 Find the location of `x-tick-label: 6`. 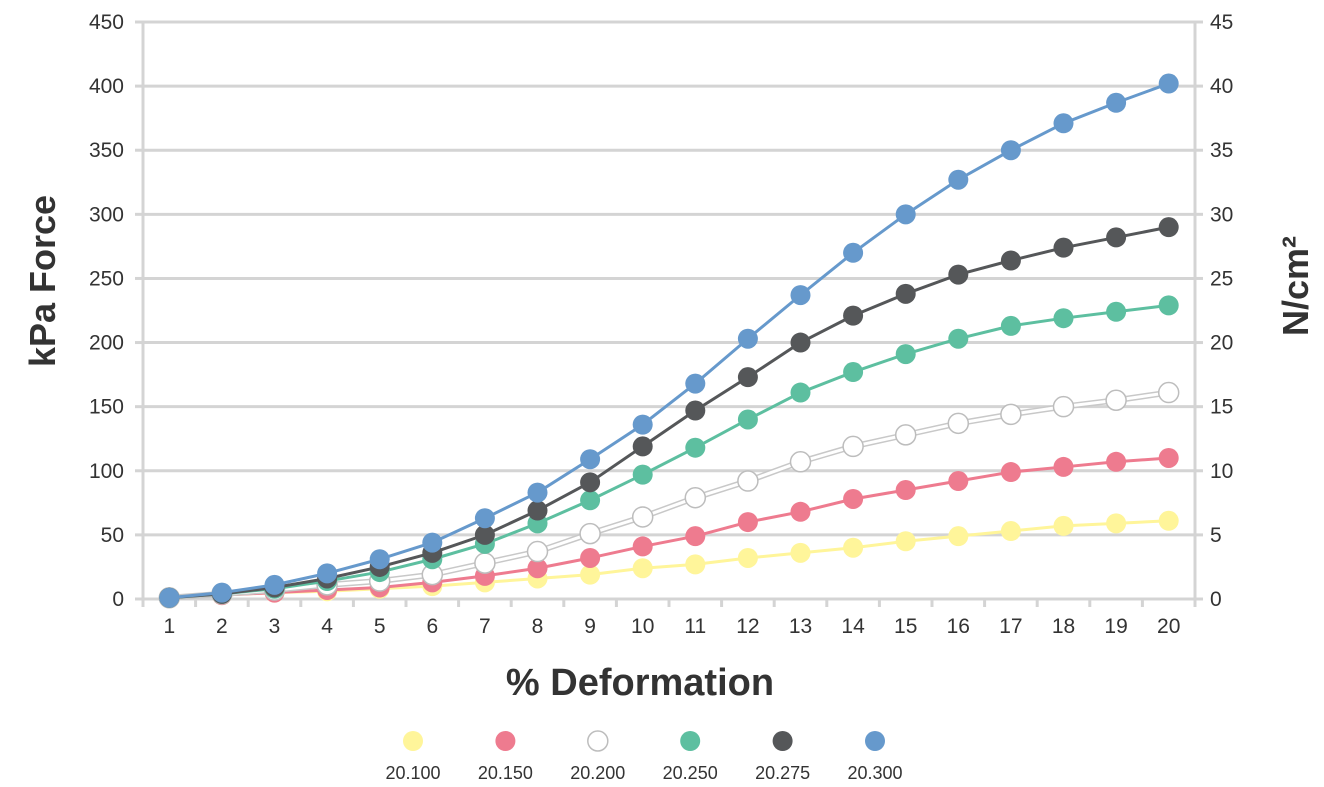

x-tick-label: 6 is located at coordinates (432, 626).